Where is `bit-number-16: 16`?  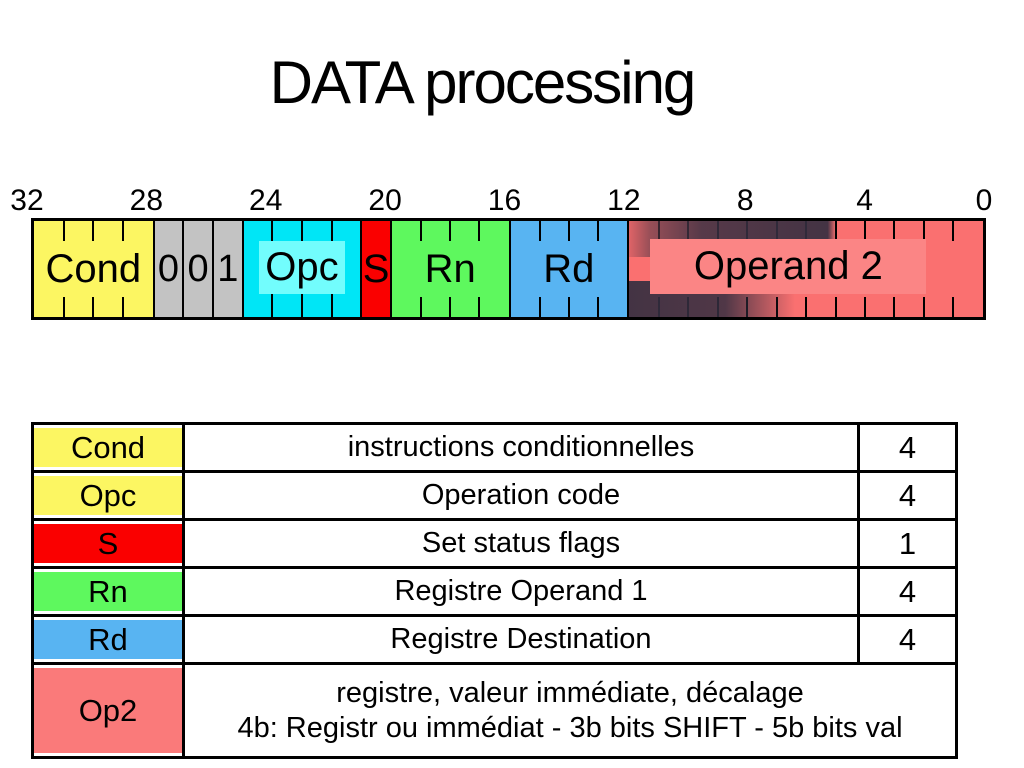
bit-number-16: 16 is located at coordinates (504, 200).